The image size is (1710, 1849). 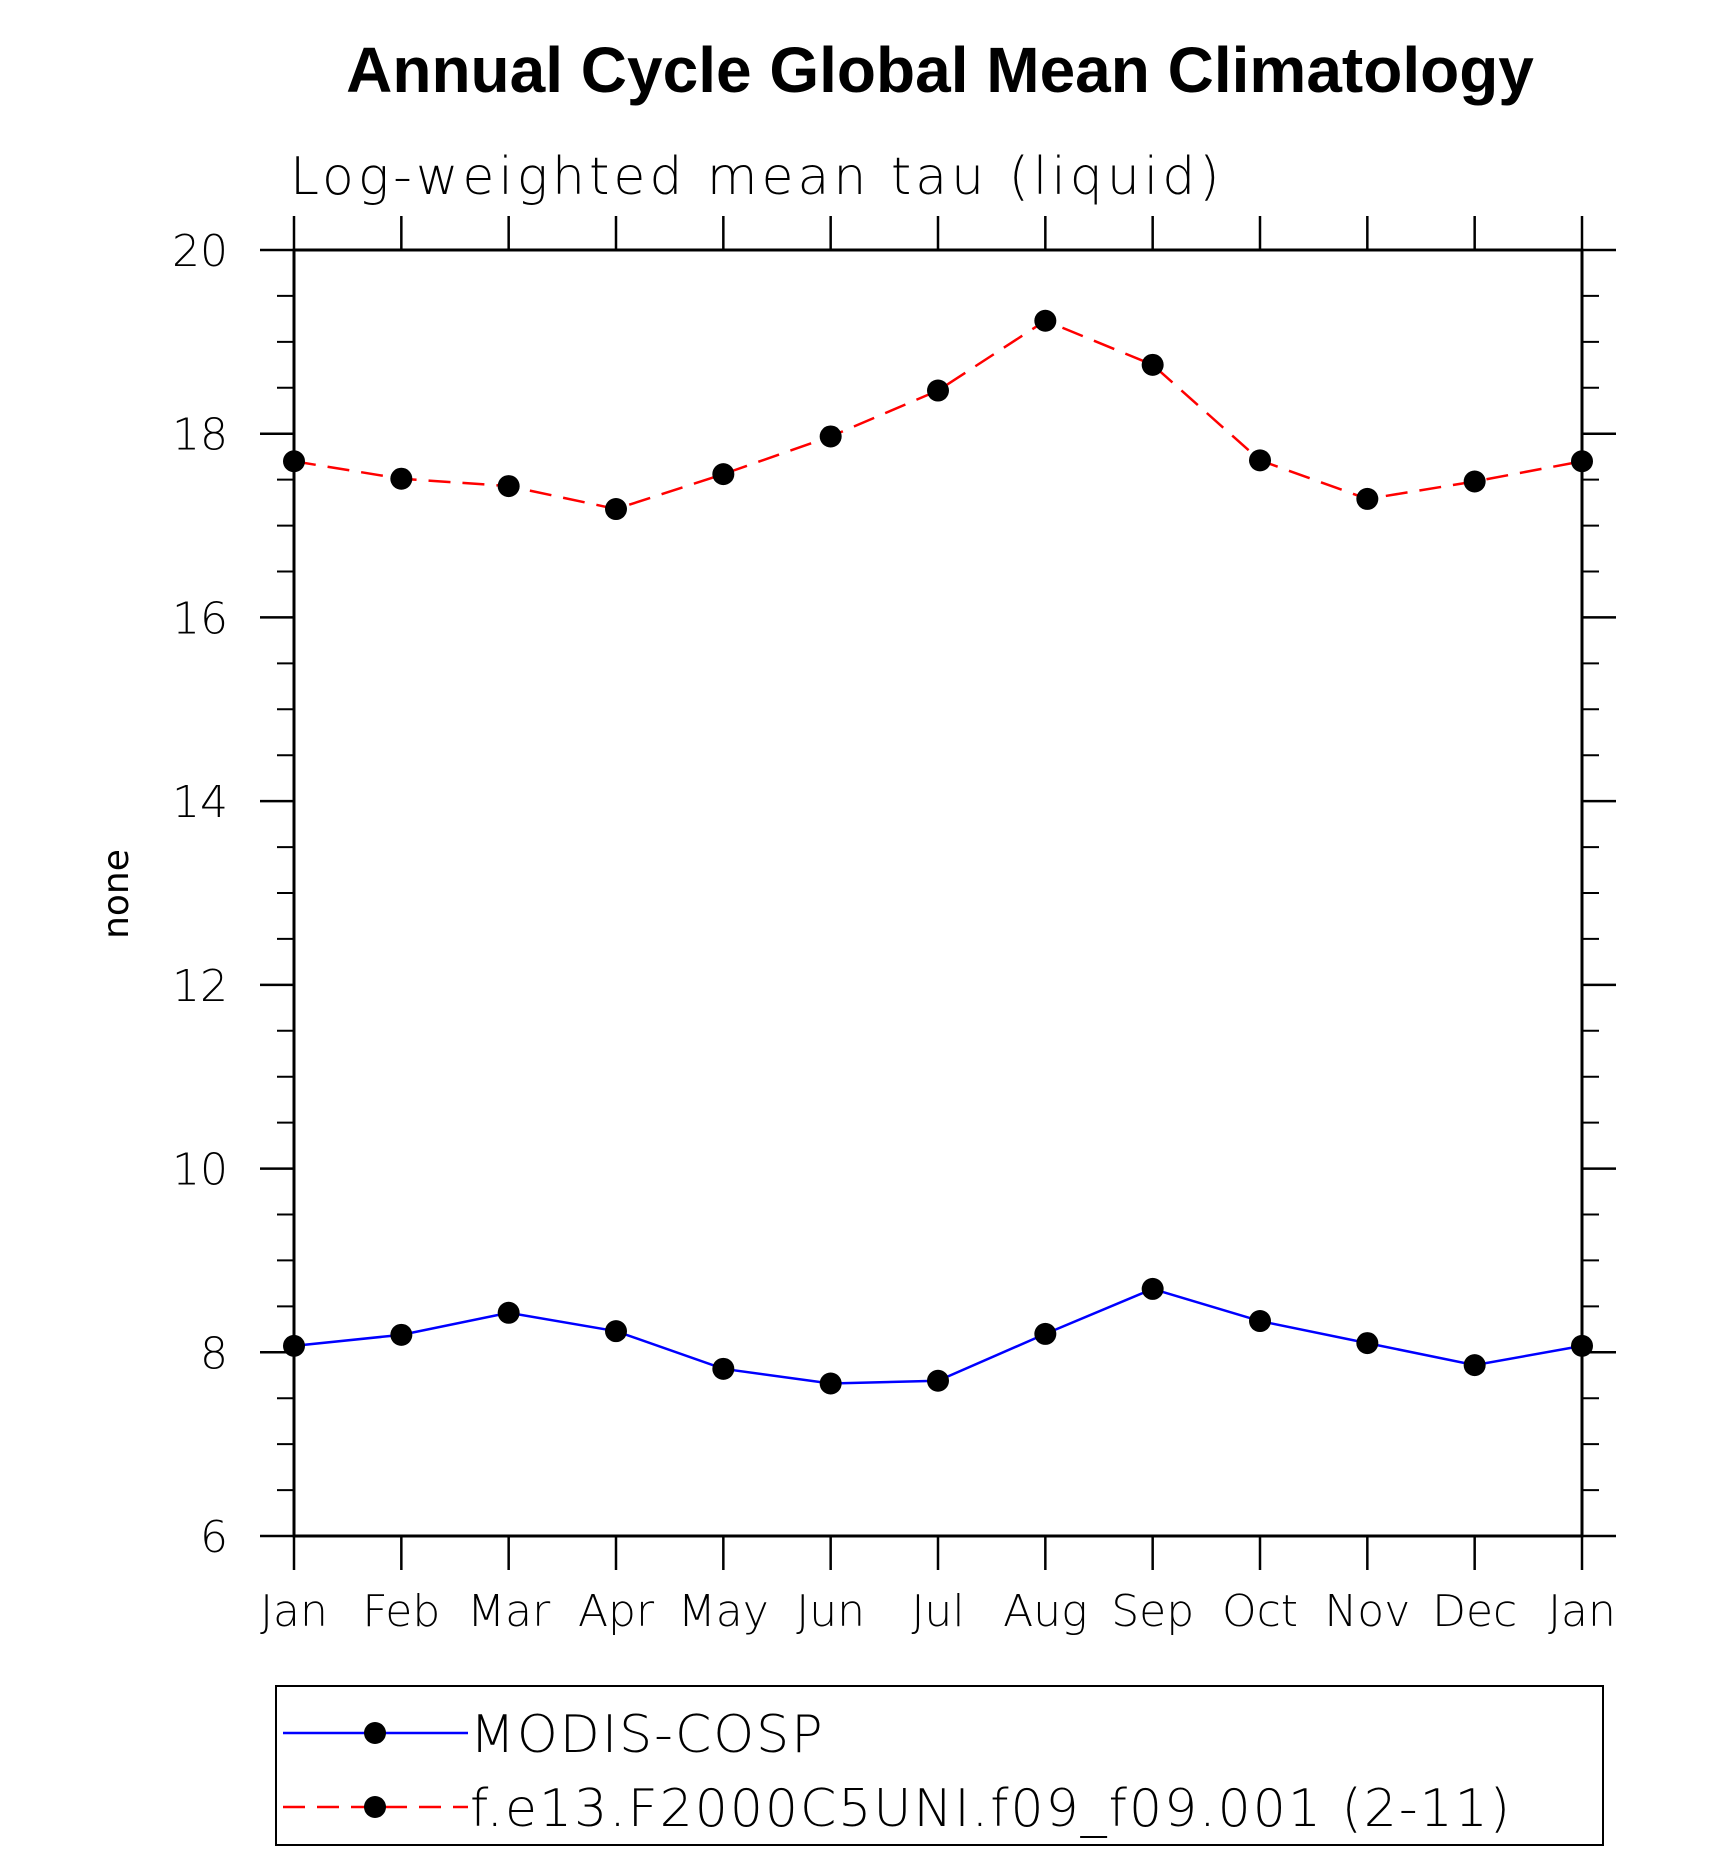 What do you see at coordinates (401, 1611) in the screenshot?
I see `x-tick-label: Feb` at bounding box center [401, 1611].